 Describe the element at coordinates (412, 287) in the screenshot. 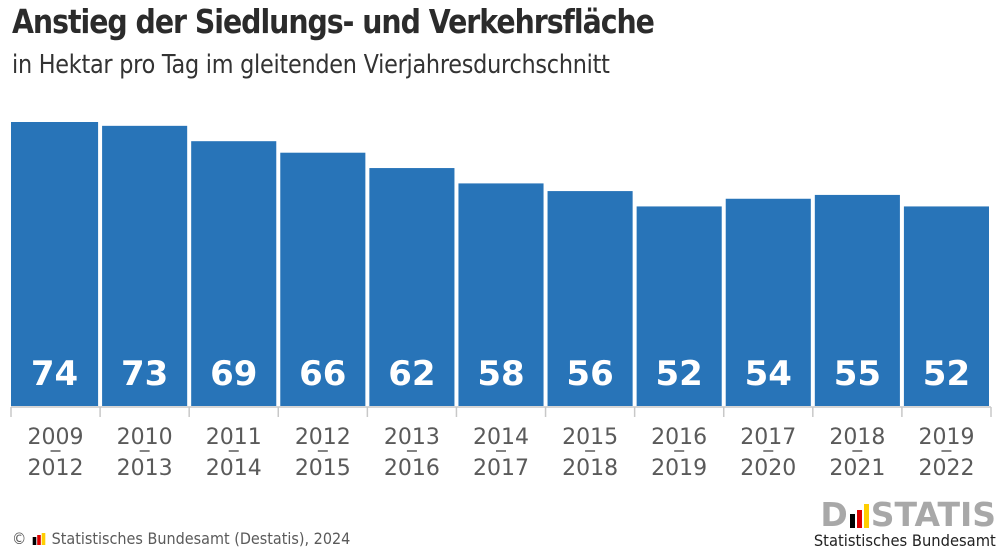

I see `bar-2013-2016` at that location.